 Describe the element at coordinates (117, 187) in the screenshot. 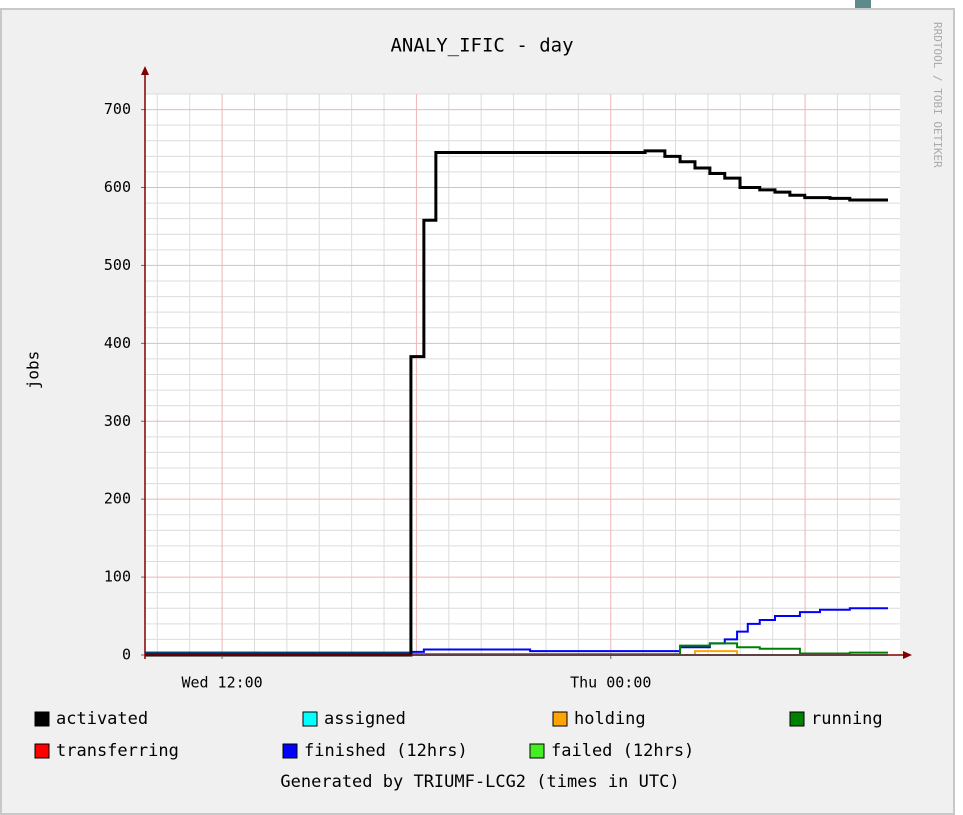

I see `y-tick-label: 600` at that location.